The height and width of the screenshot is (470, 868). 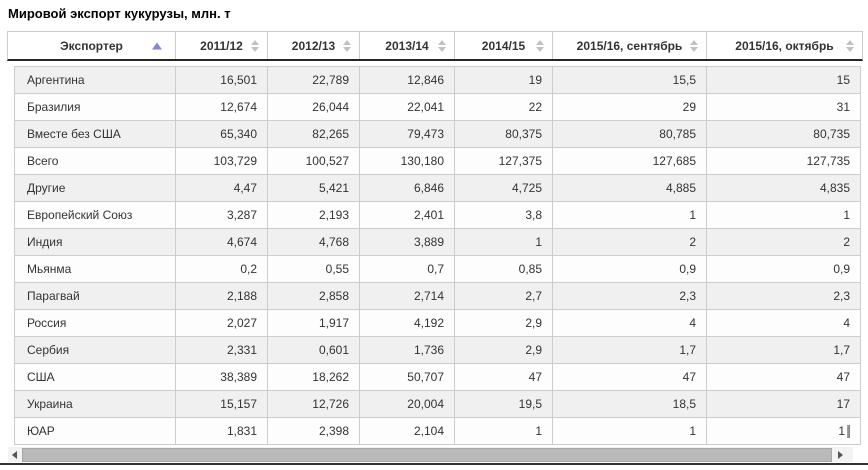 I want to click on value-cell: 18,5, so click(x=630, y=404).